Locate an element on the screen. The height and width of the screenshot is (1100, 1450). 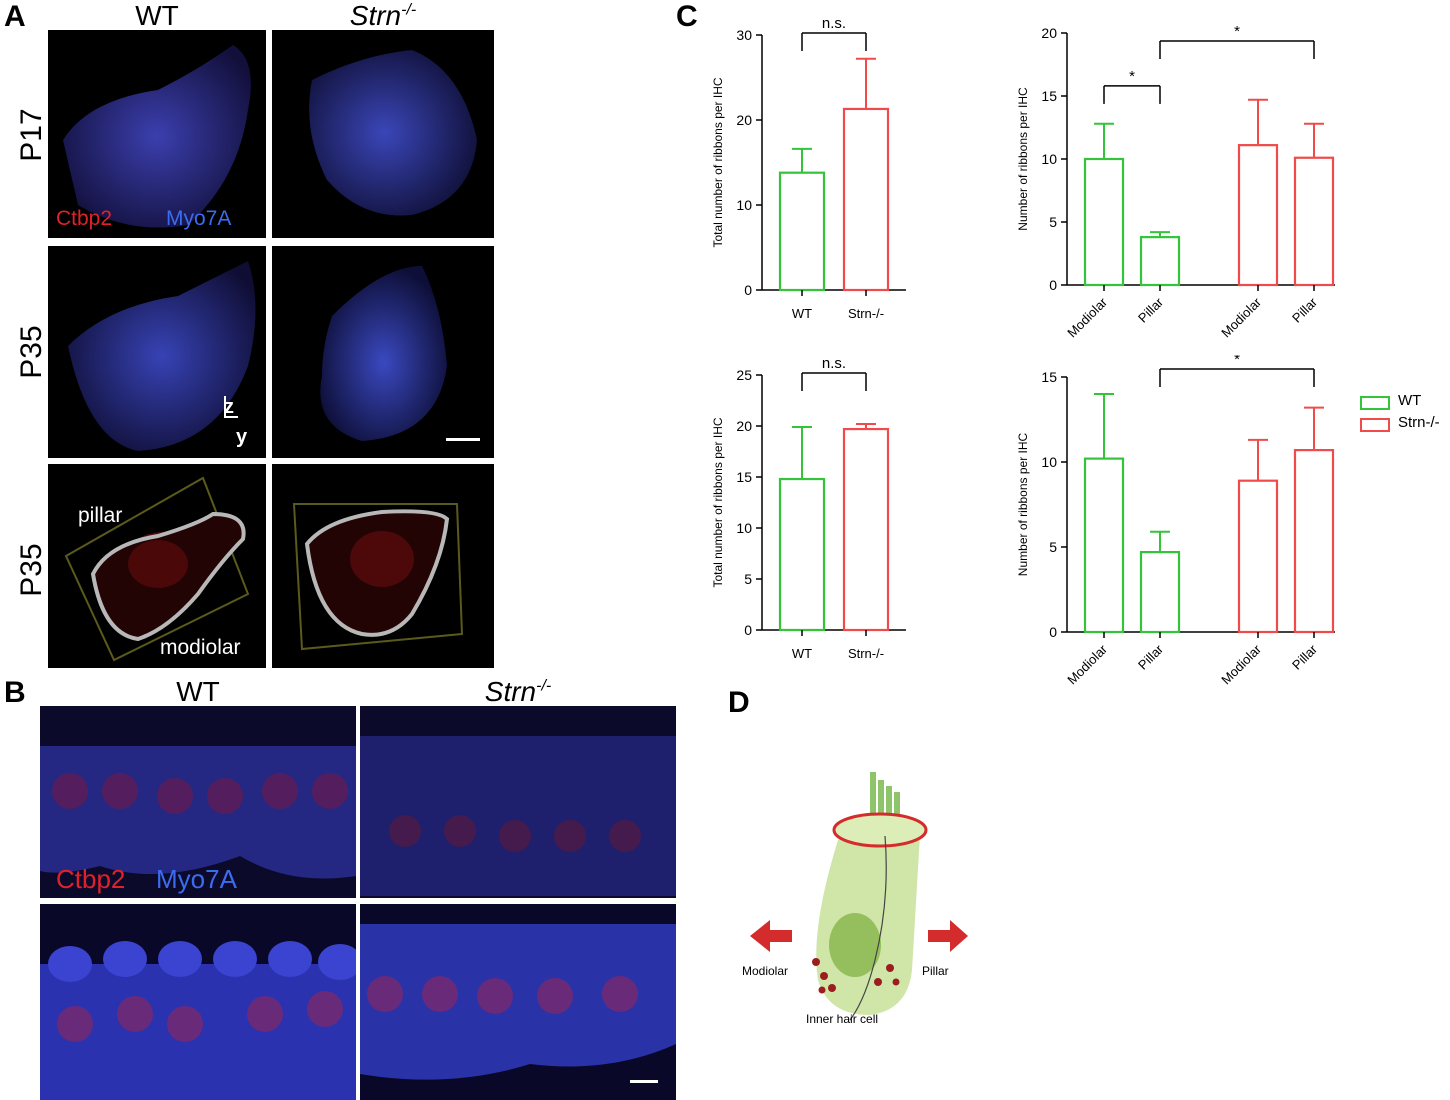
cuticular-plate is located at coordinates (880, 830).